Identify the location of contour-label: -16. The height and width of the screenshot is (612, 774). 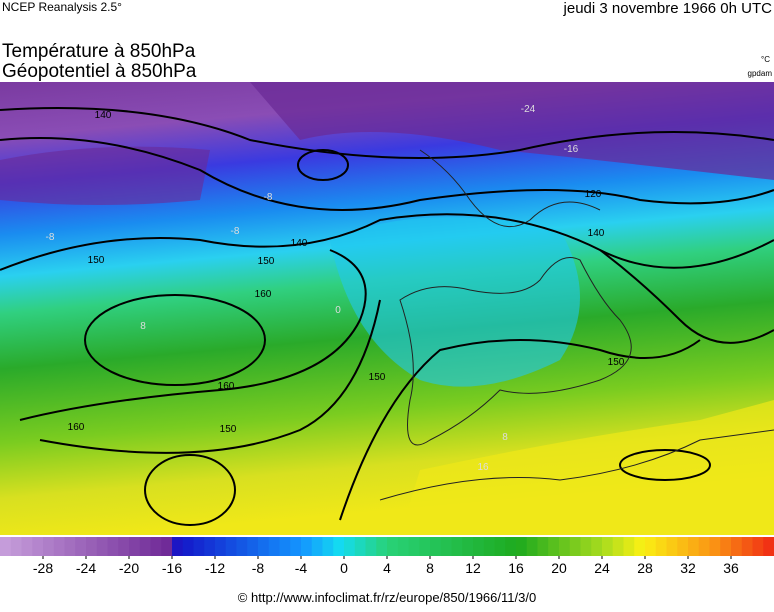
(571, 149).